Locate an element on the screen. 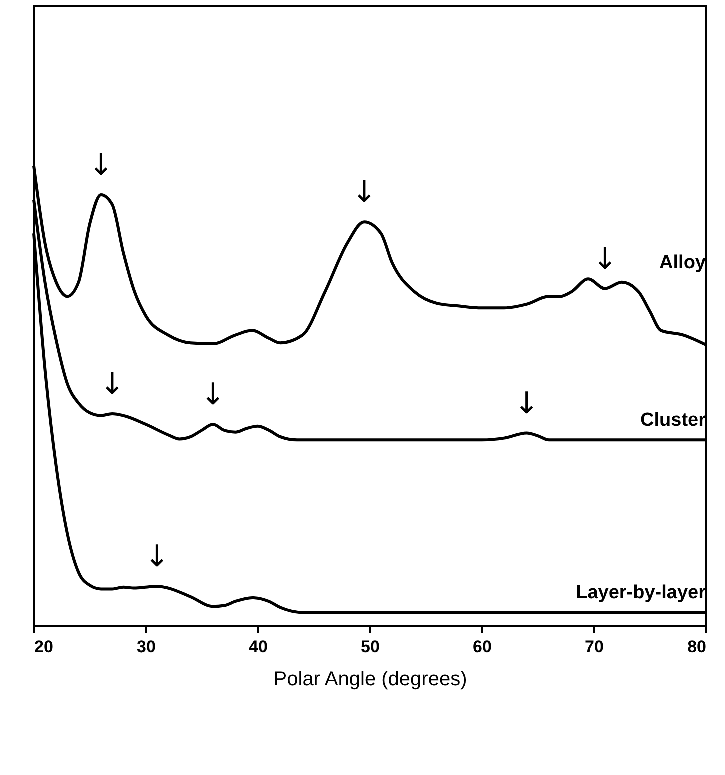 This screenshot has height=775, width=725. x-tick-label: 50 is located at coordinates (370, 647).